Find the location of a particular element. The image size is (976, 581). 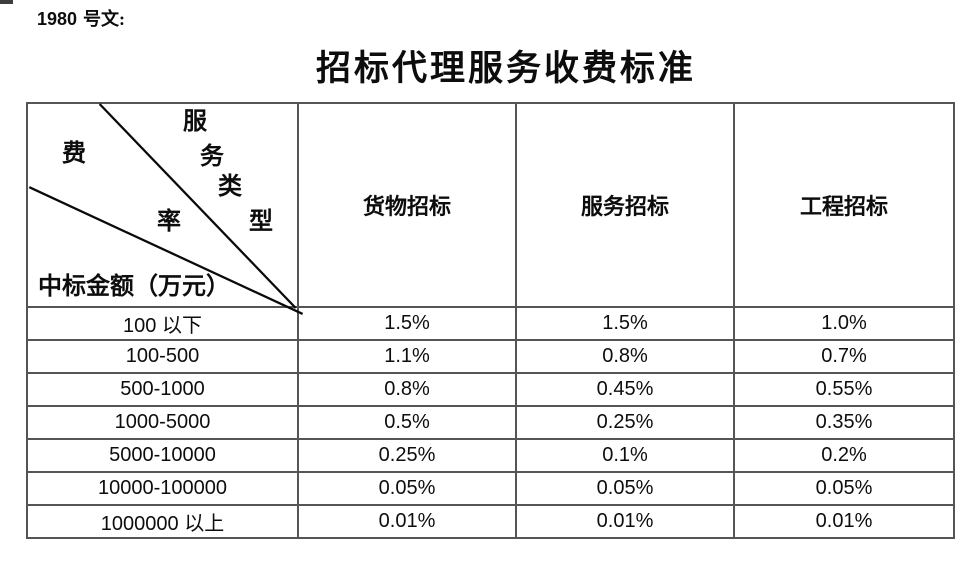

corner-type-char-0: 服 is located at coordinates (195, 122).